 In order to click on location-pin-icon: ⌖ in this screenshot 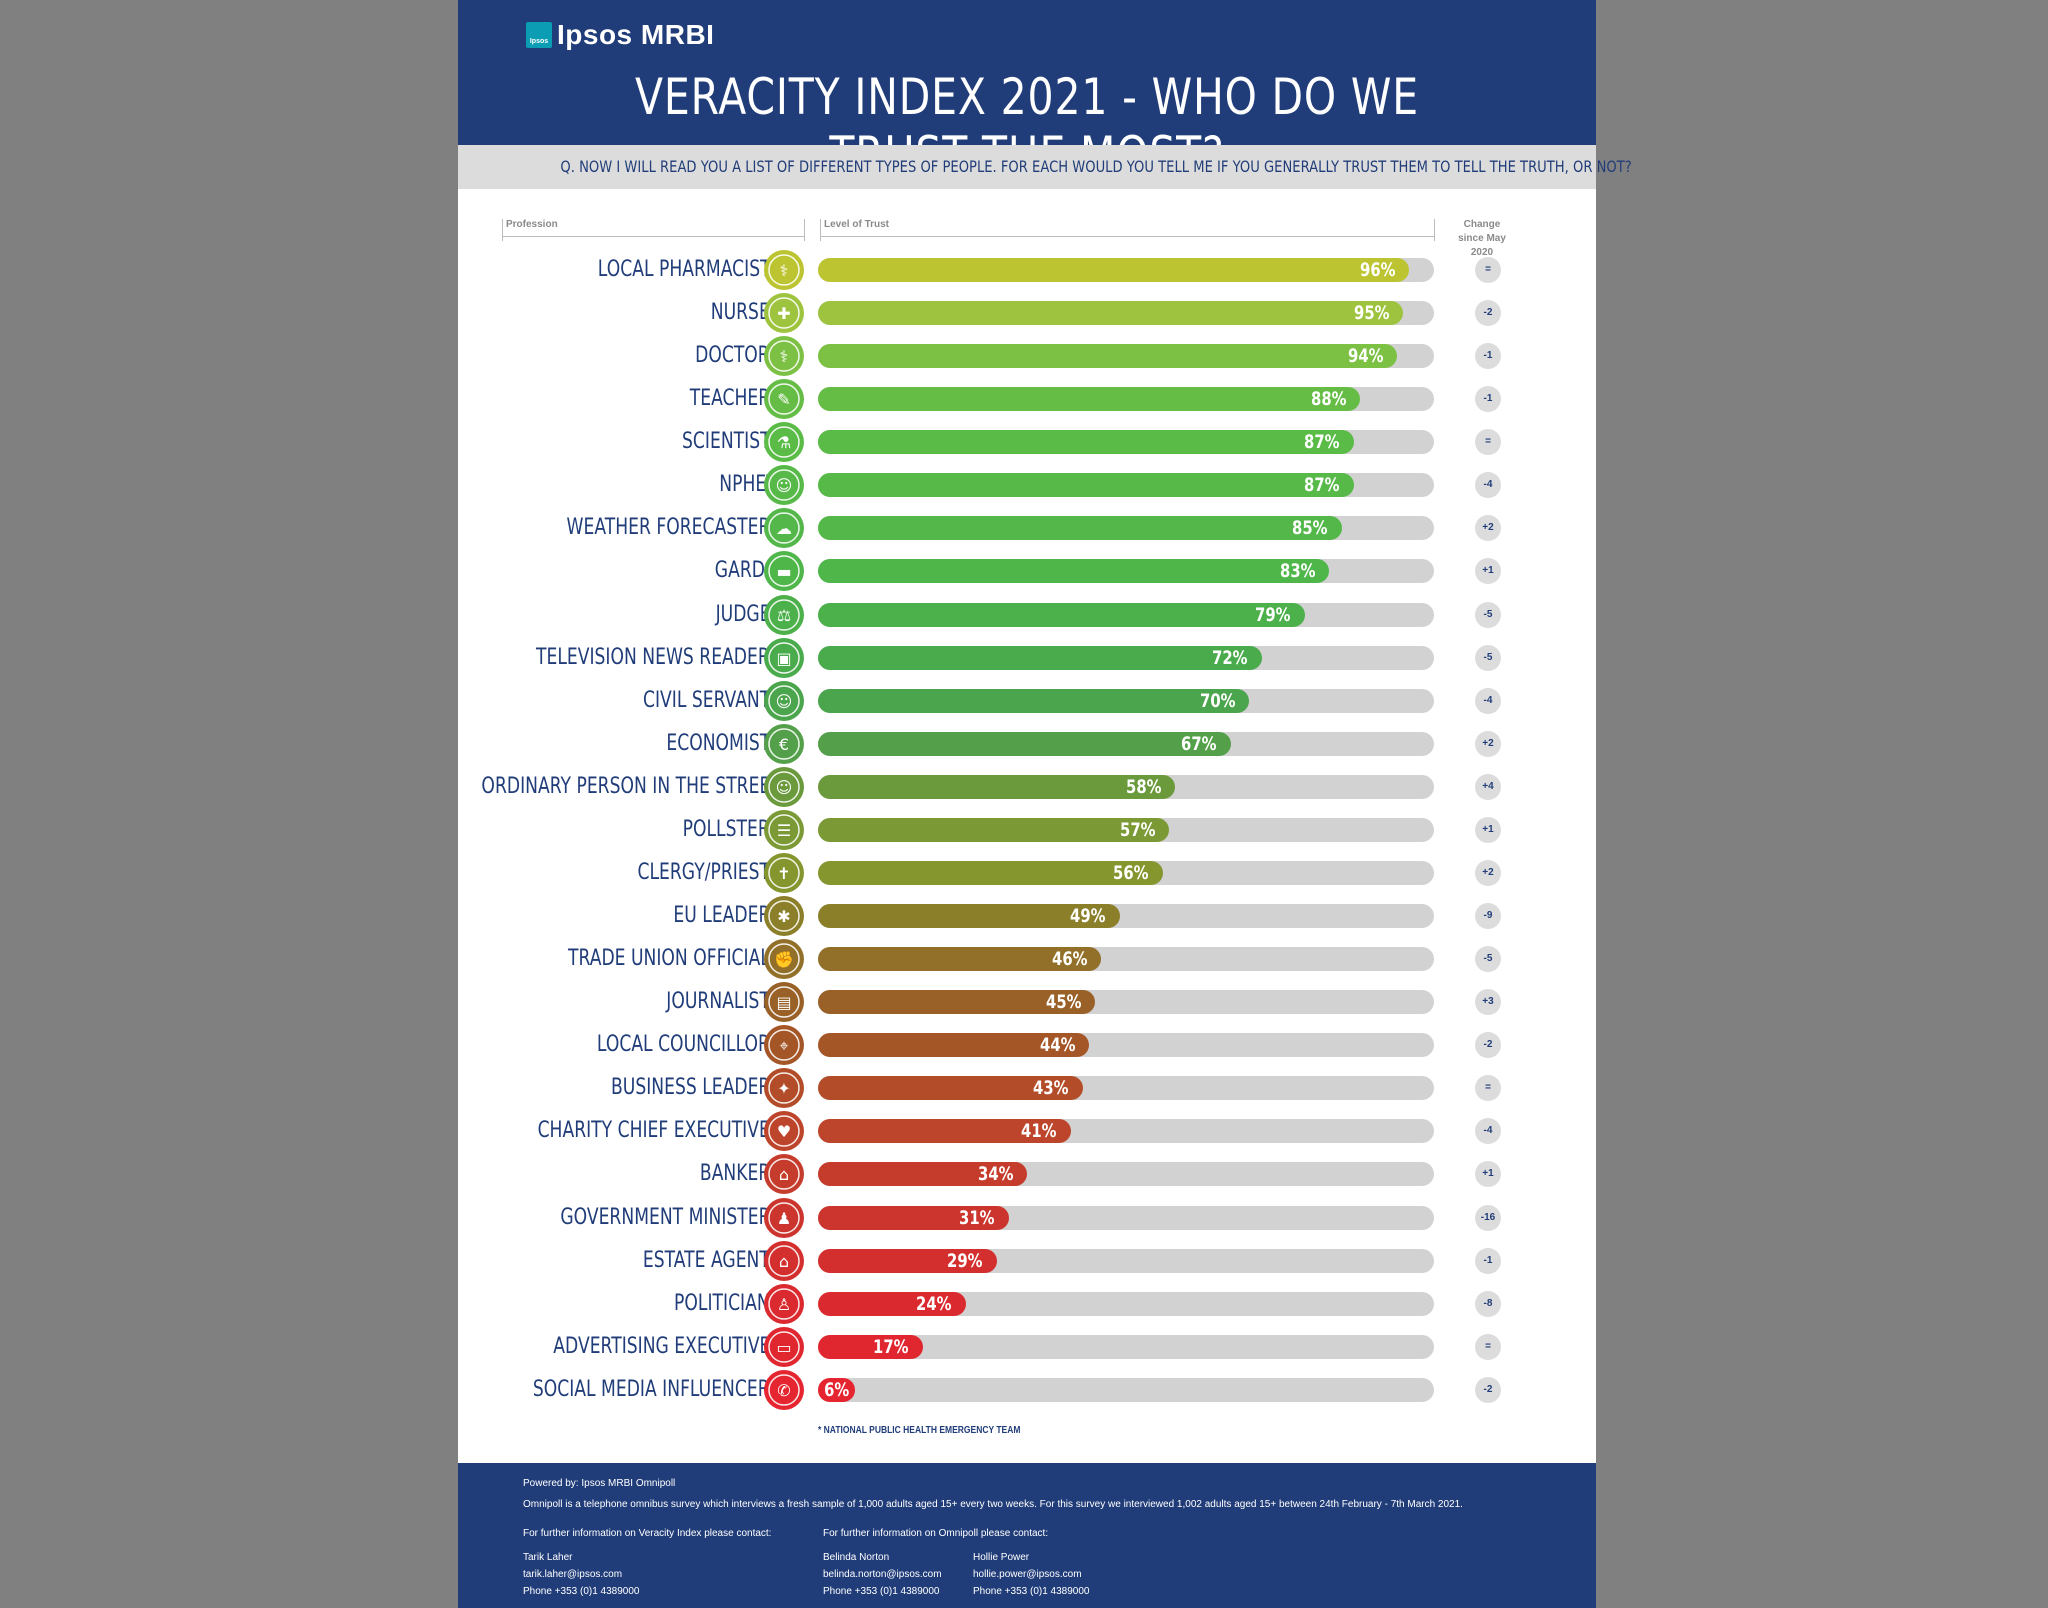, I will do `click(784, 1045)`.